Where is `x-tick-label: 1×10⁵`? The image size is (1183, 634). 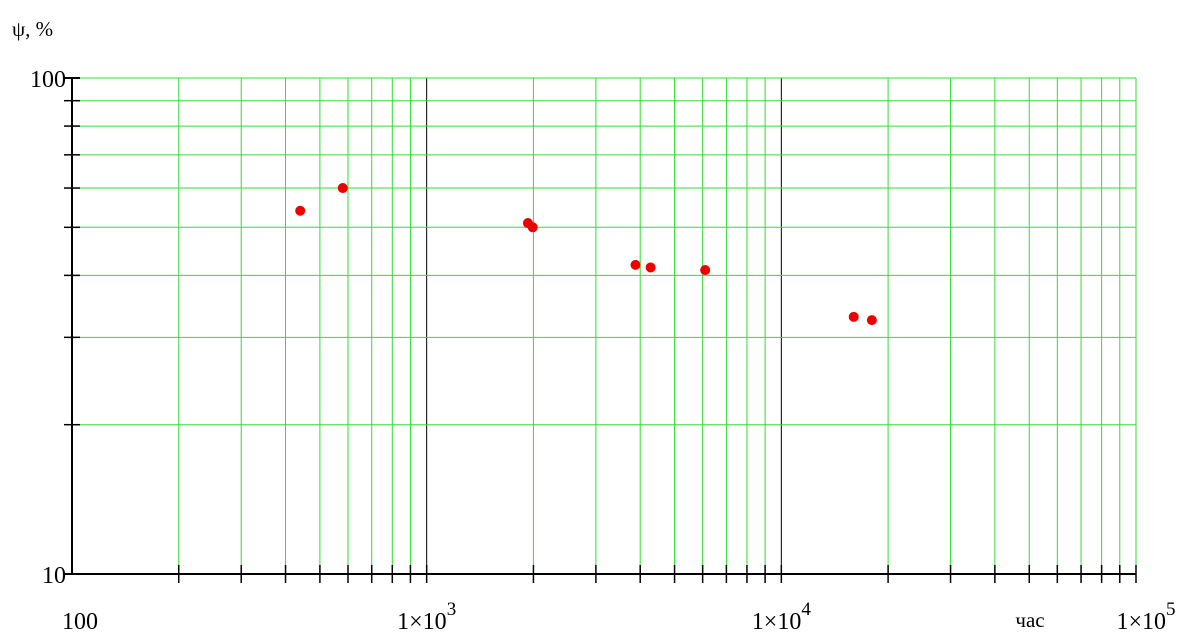 x-tick-label: 1×10⁵ is located at coordinates (1145, 616).